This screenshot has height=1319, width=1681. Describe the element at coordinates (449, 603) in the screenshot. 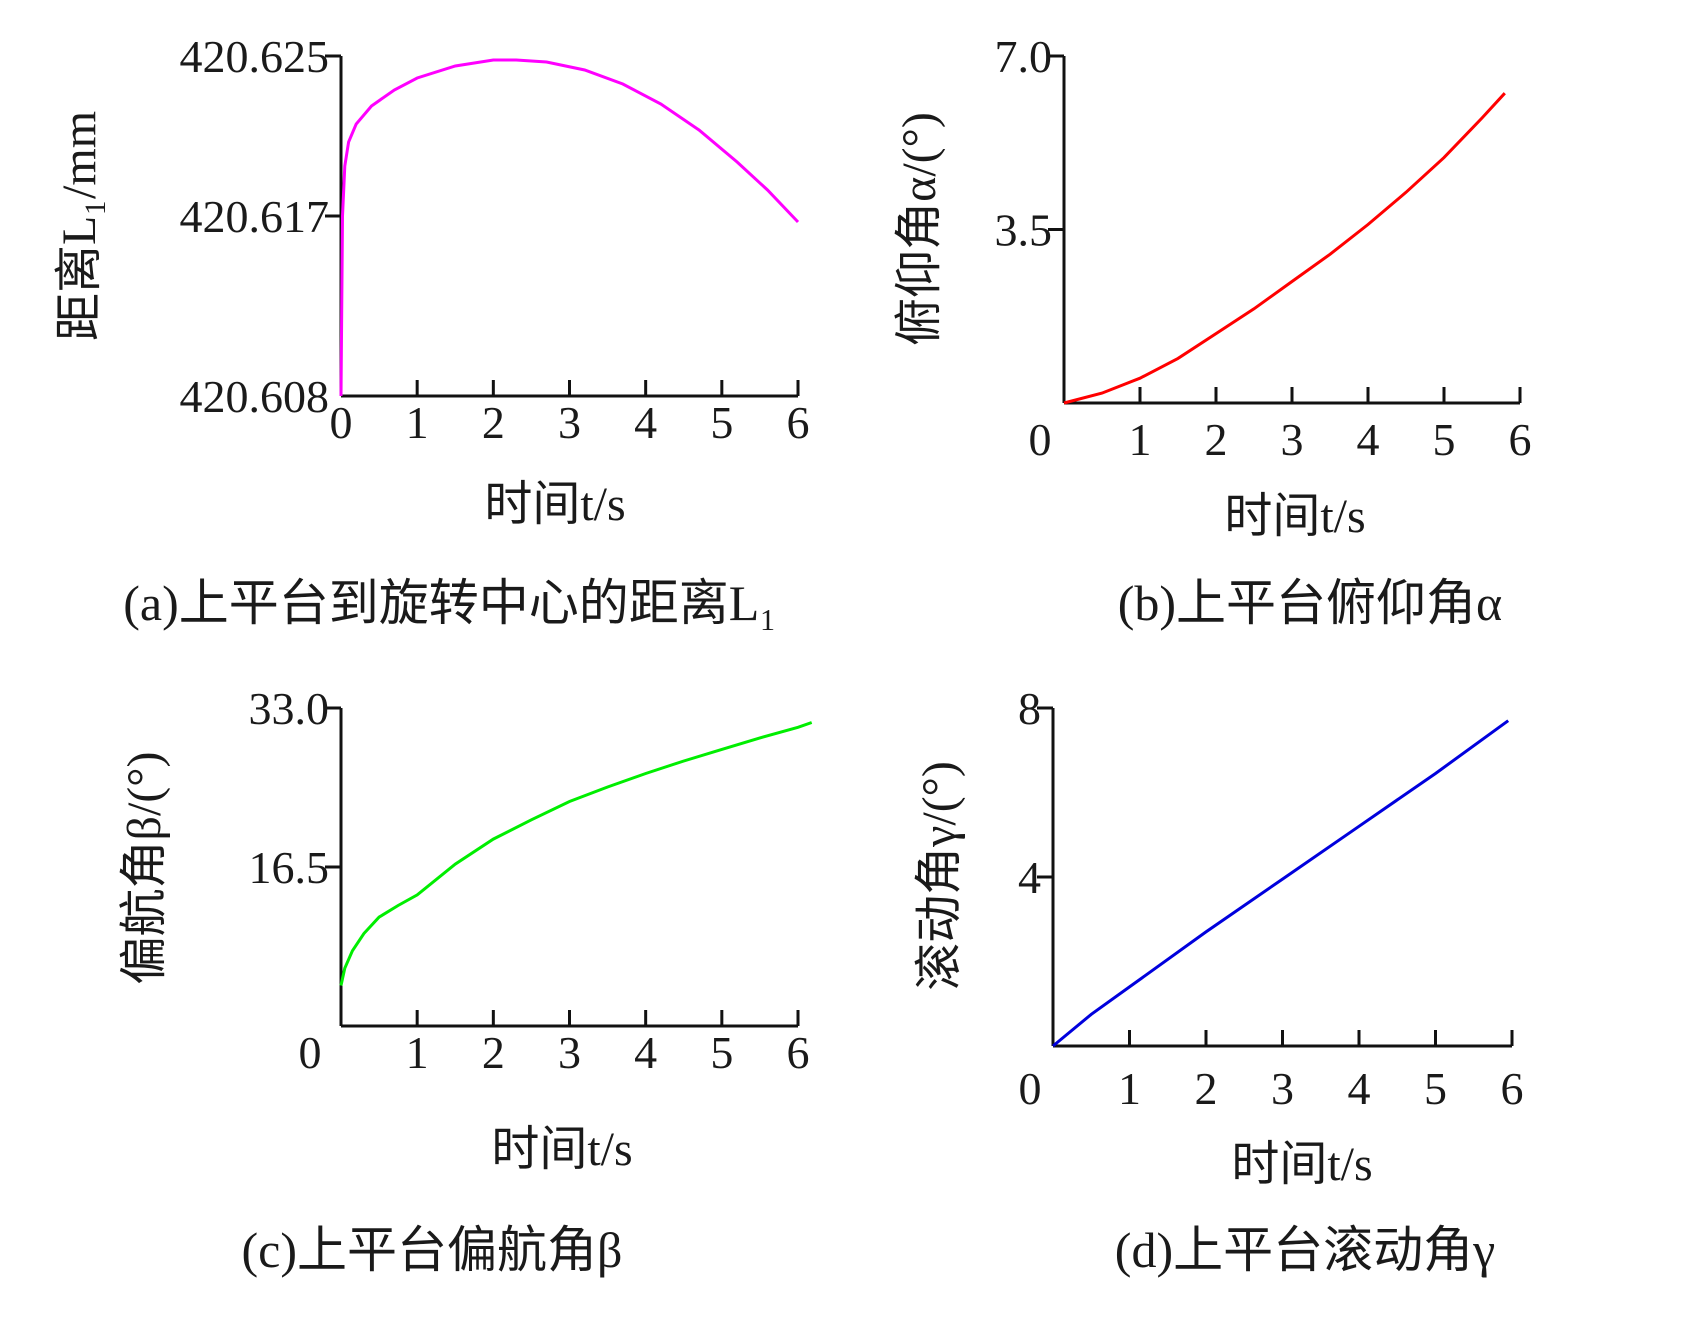

I see `panel-caption: (a)上平台到旋转中心的距离L₁` at that location.